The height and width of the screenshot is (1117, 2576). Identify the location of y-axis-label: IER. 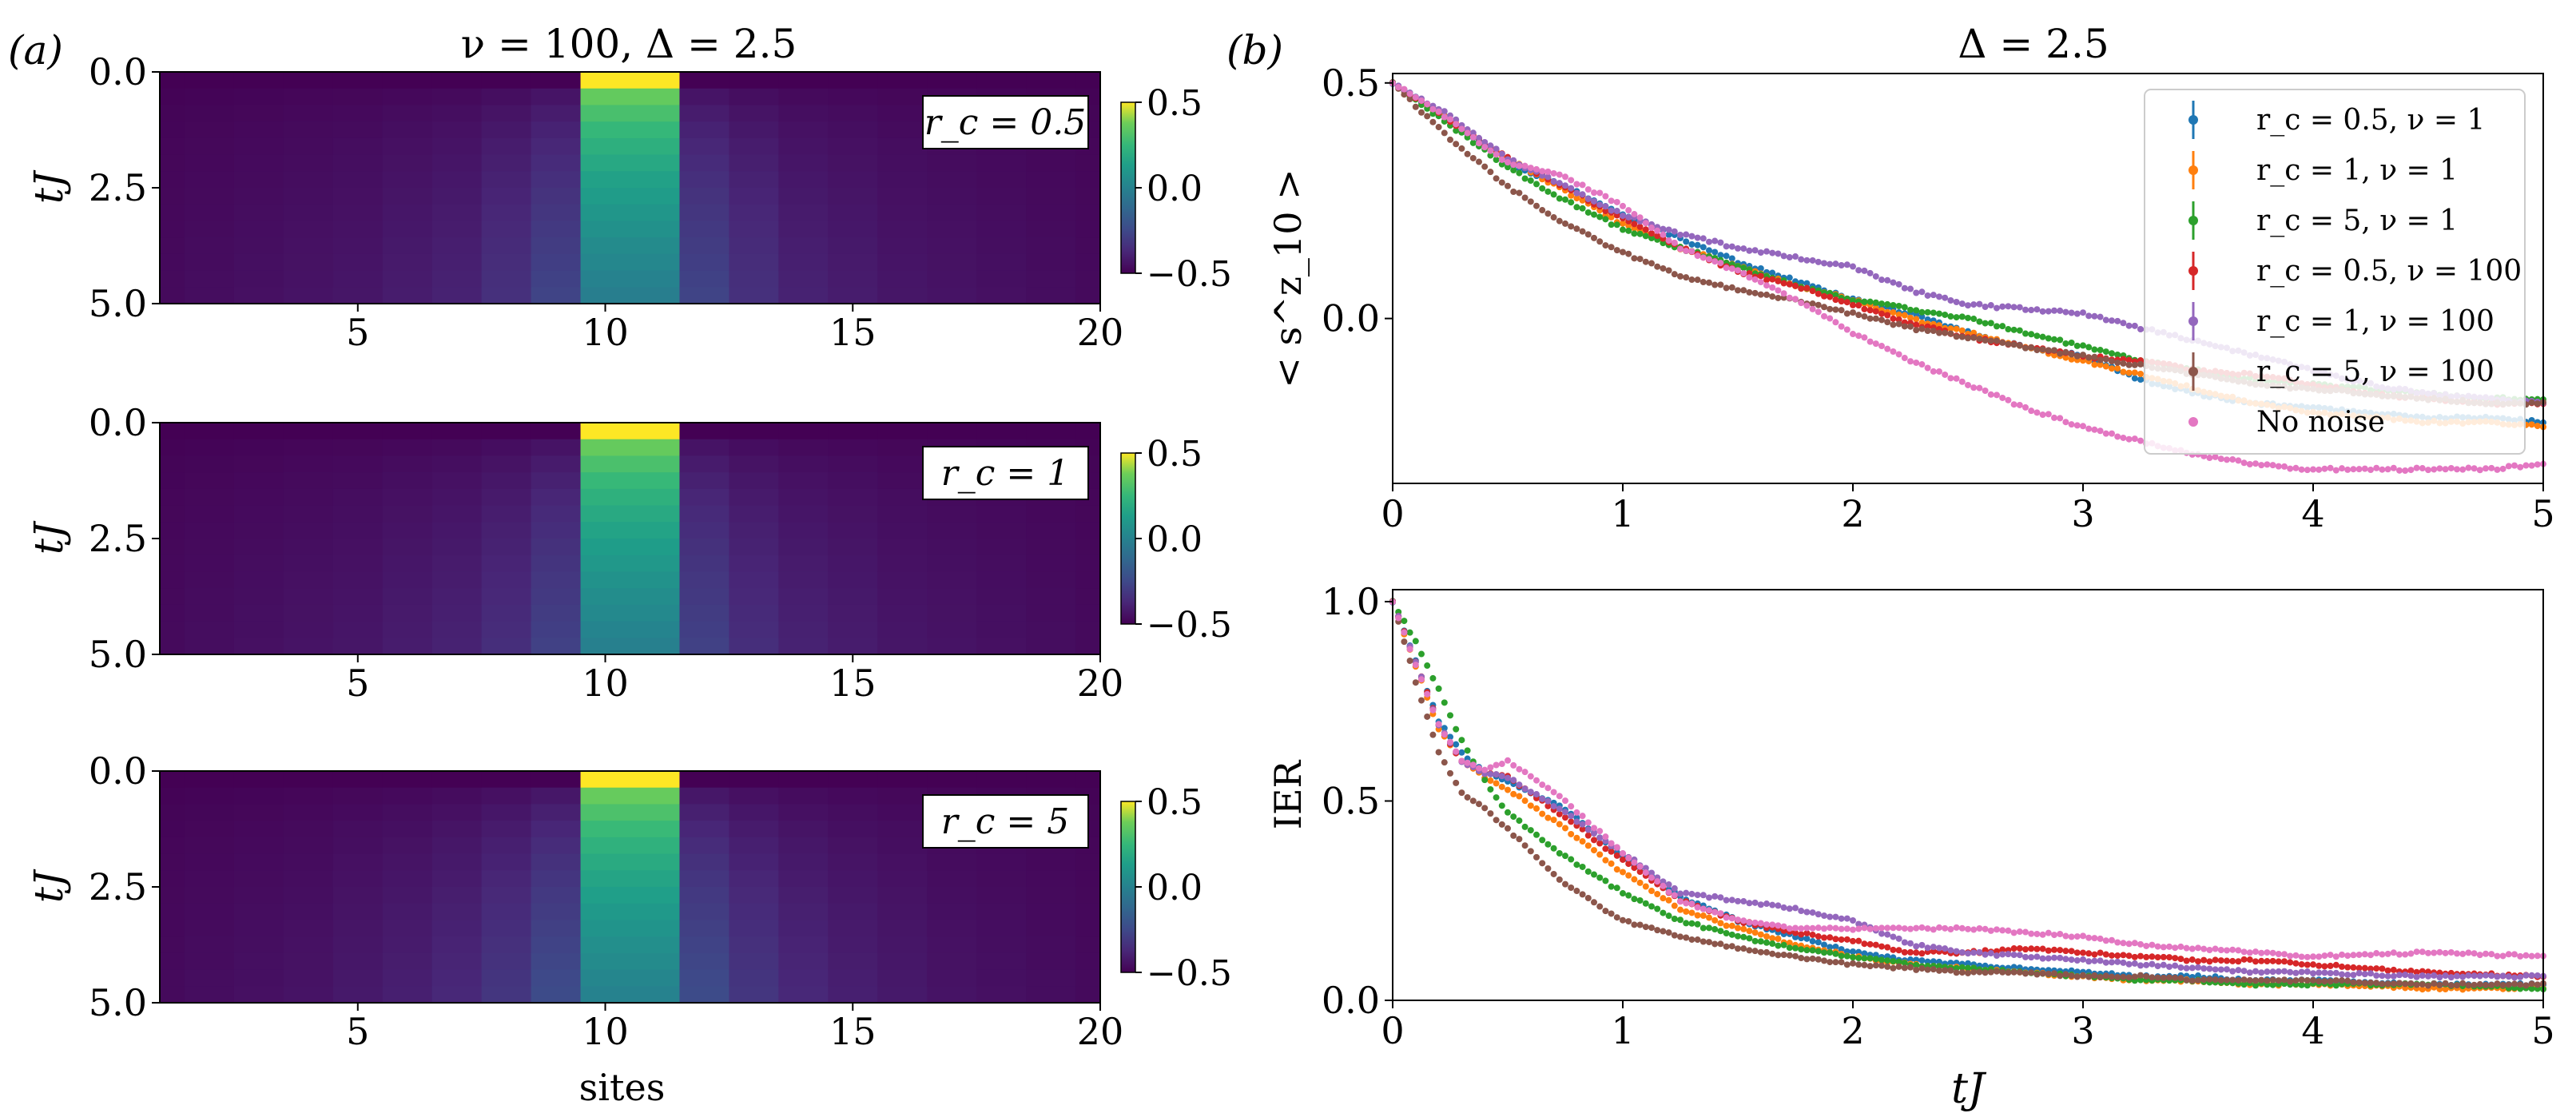
(1288, 794).